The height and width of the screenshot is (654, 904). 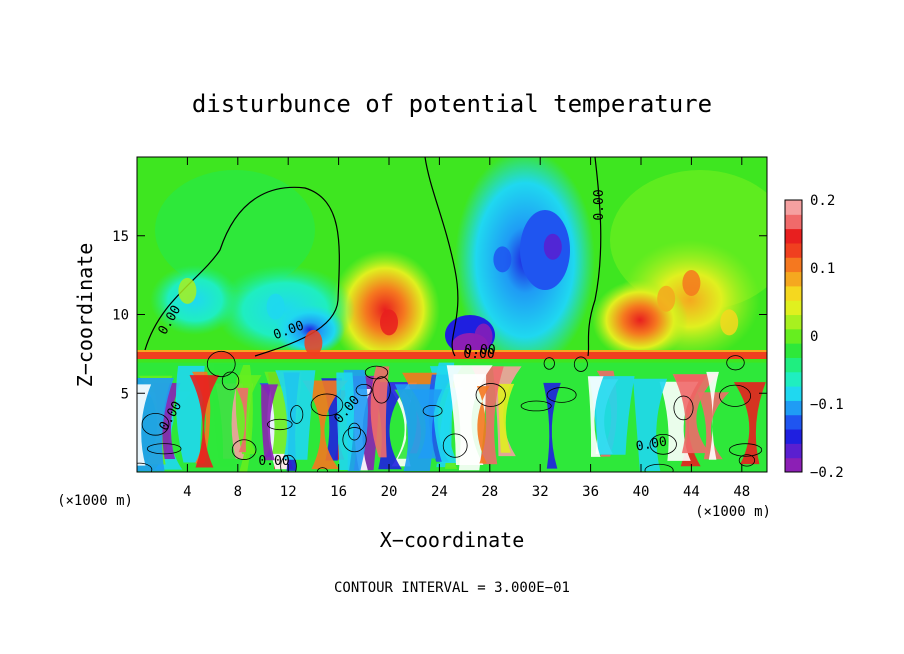 What do you see at coordinates (385, 303) in the screenshot?
I see `warm-anomaly` at bounding box center [385, 303].